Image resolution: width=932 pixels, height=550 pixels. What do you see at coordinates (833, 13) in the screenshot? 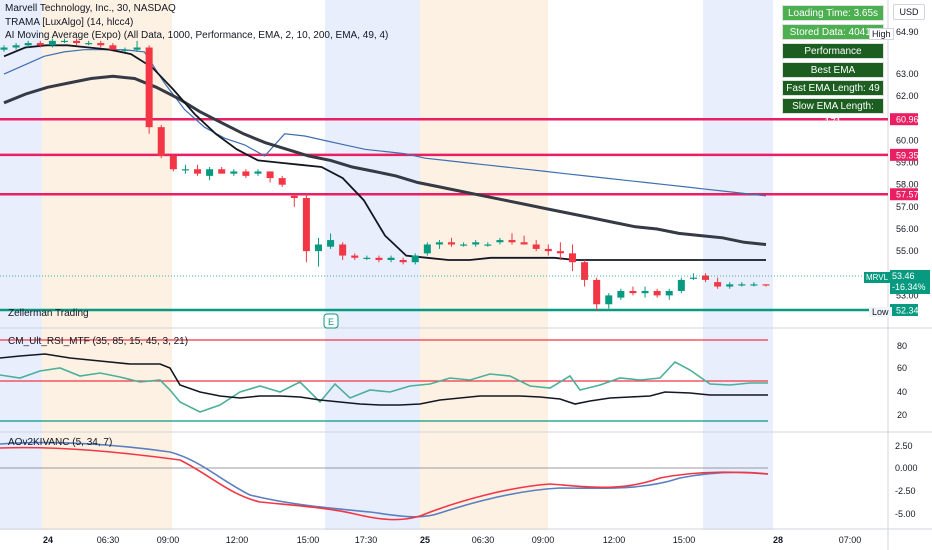
I see `loading-time-badge: Loading Time: 3.65s` at bounding box center [833, 13].